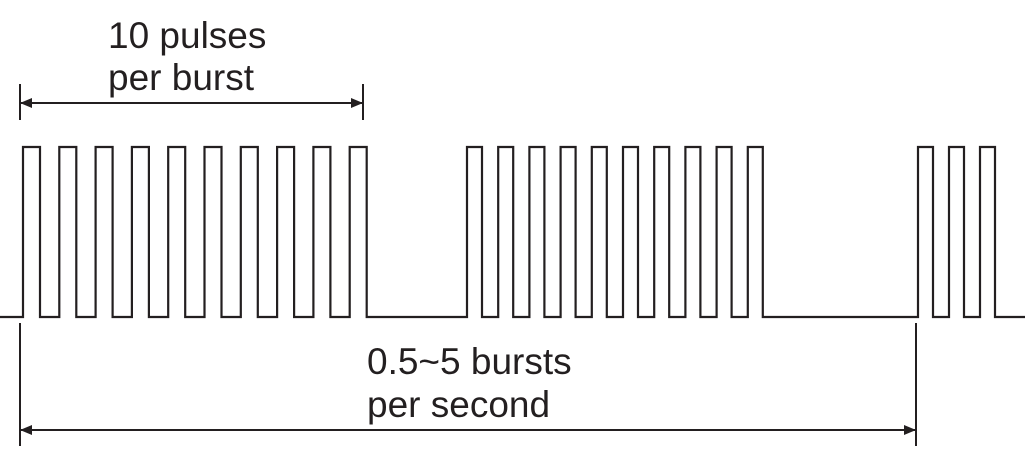 The width and height of the screenshot is (1036, 456). I want to click on burst-label-line1: 10 pulses, so click(187, 35).